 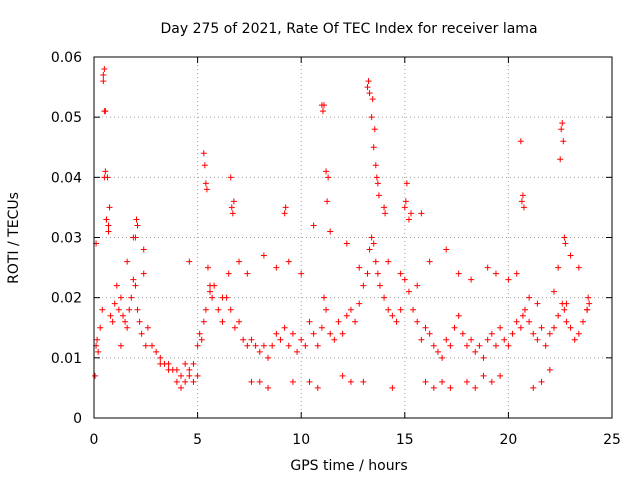 What do you see at coordinates (612, 440) in the screenshot?
I see `x-tick-label: 25` at bounding box center [612, 440].